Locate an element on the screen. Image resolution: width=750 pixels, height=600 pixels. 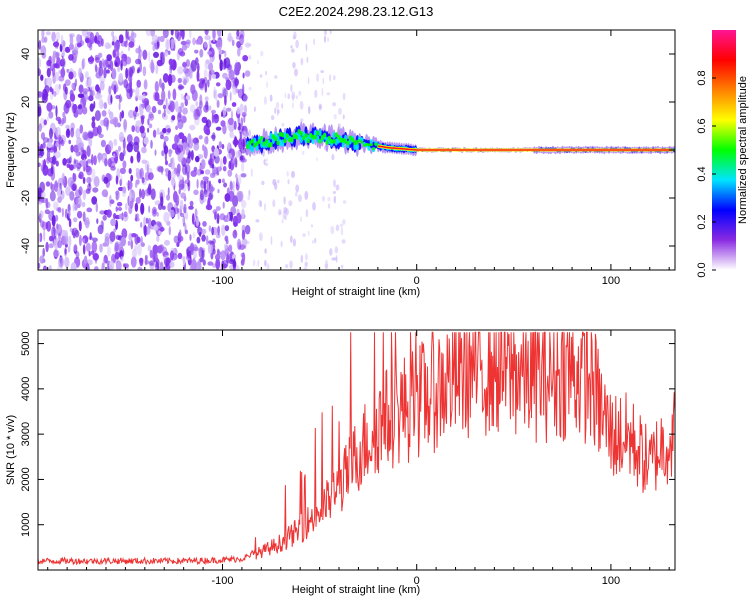
snr-y-tick-label: 4000 is located at coordinates (26, 389).